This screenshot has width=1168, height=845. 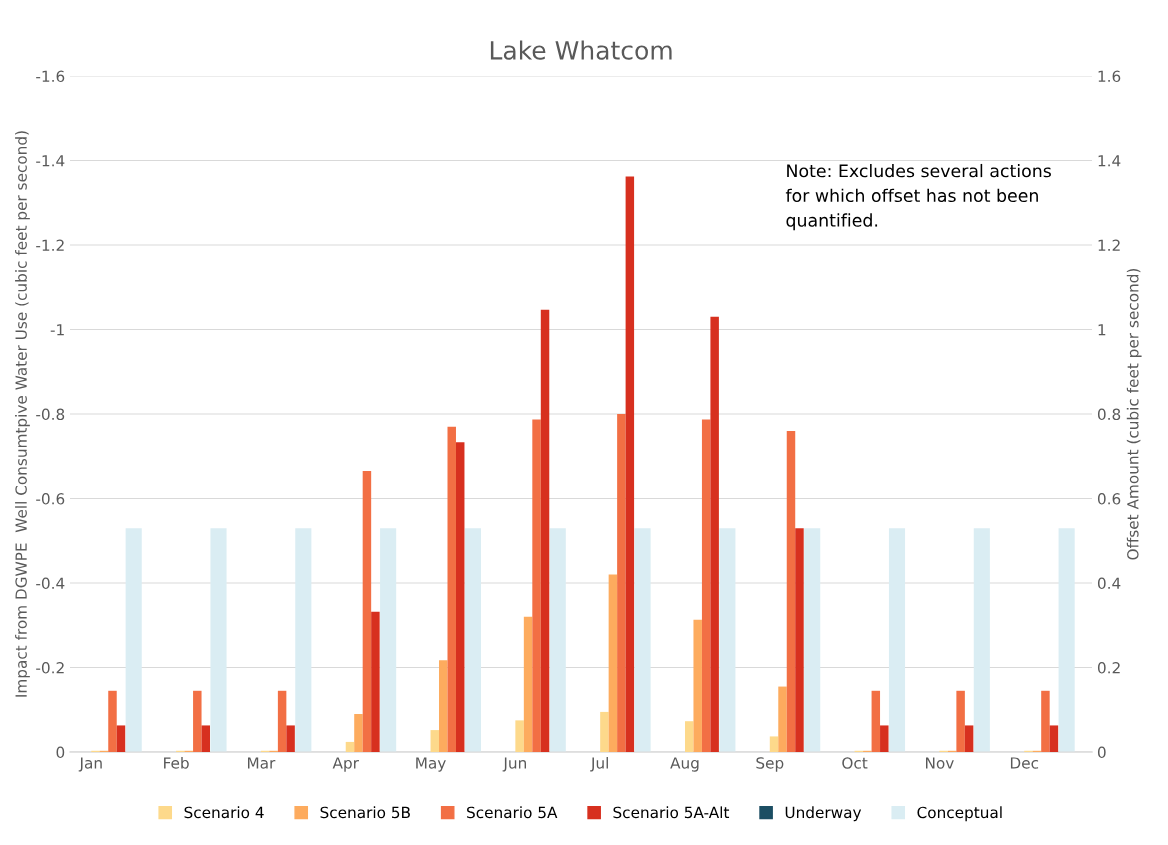 What do you see at coordinates (224, 812) in the screenshot?
I see `legend-label: Scenario 4` at bounding box center [224, 812].